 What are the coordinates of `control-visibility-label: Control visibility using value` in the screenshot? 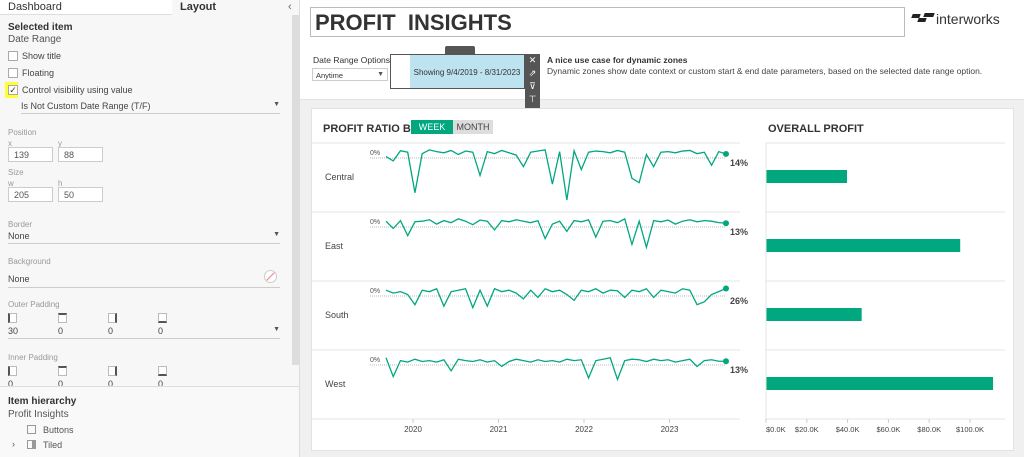 It's located at (77, 90).